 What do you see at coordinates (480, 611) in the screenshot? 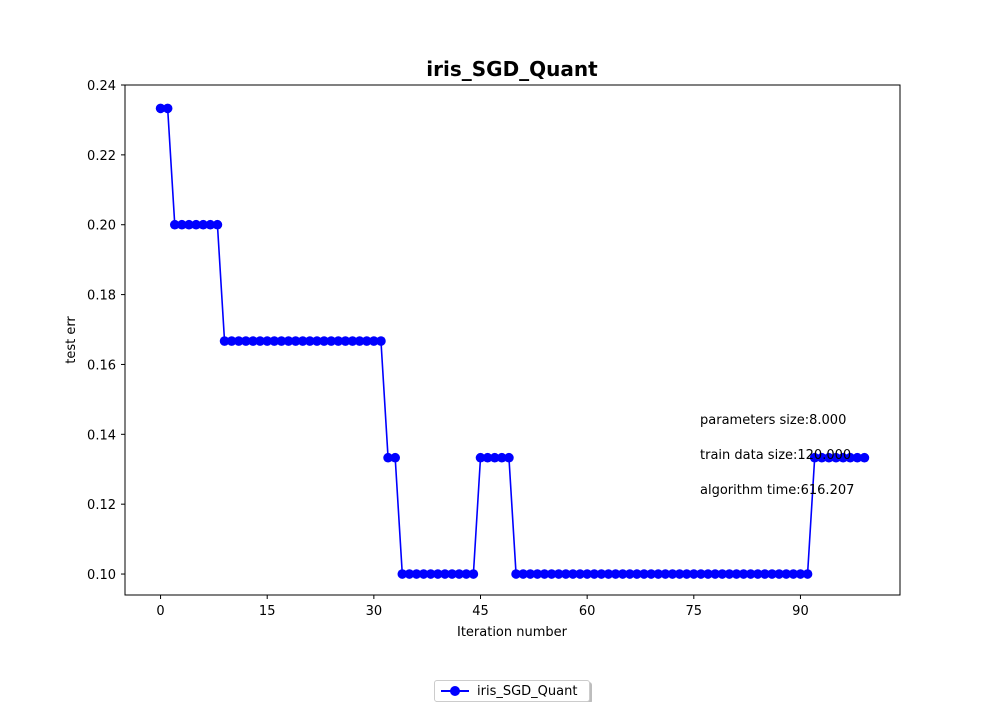
I see `x-tick-label: 45` at bounding box center [480, 611].